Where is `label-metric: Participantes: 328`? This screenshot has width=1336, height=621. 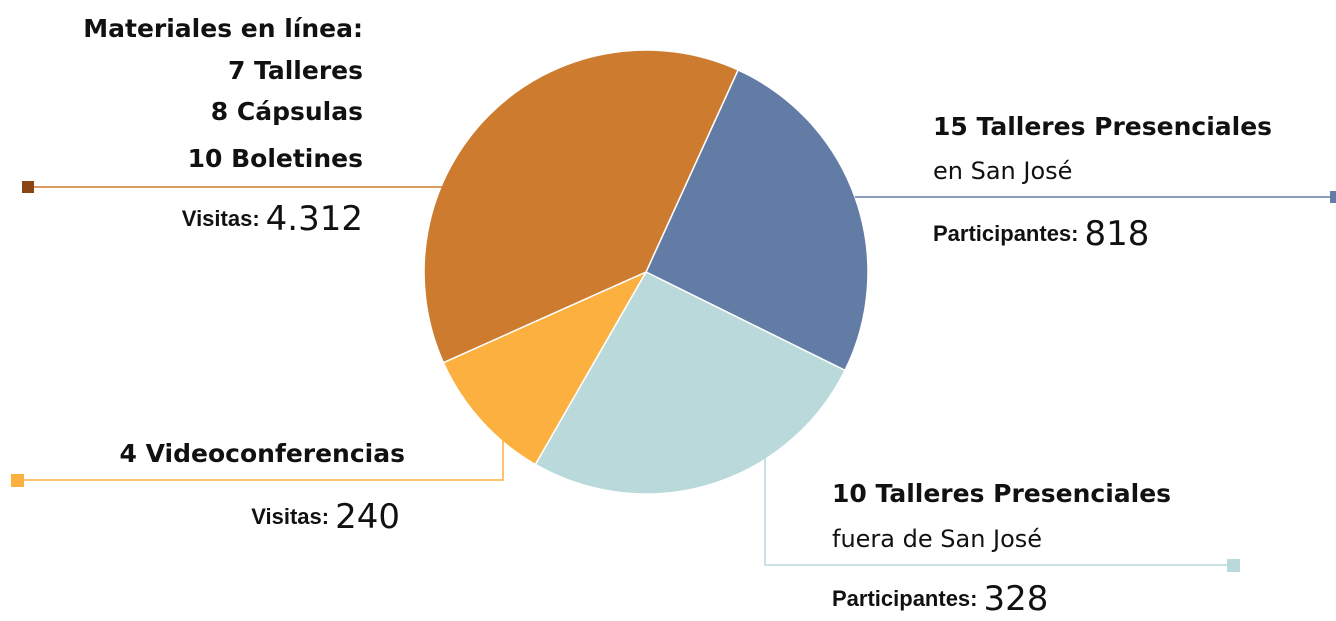 label-metric: Participantes: 328 is located at coordinates (940, 599).